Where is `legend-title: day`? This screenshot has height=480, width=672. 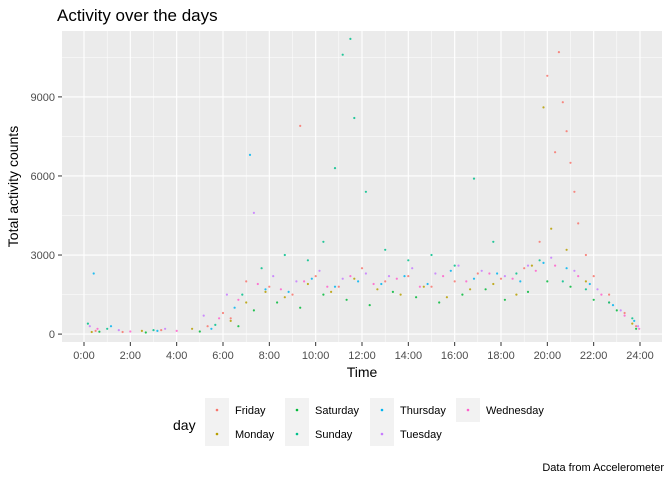 legend-title: day is located at coordinates (184, 425).